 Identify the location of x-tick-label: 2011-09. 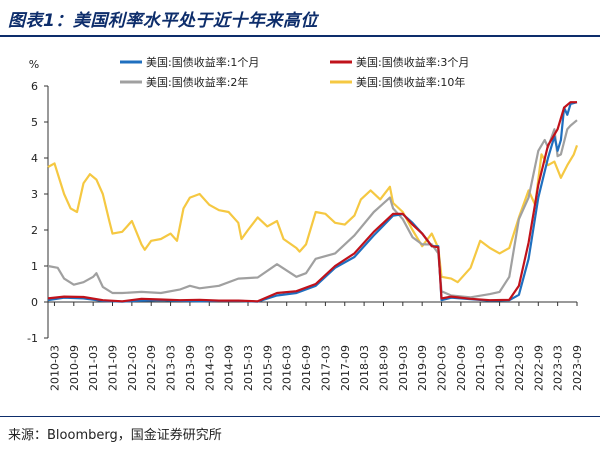
(113, 368).